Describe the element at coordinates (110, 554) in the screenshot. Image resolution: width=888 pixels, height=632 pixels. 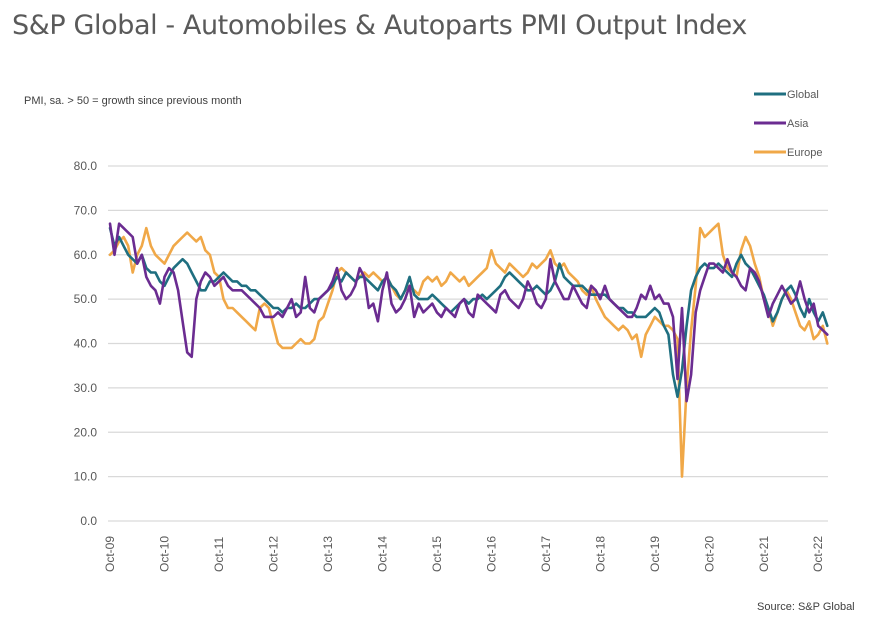
I see `x-tick-label: Oct-09` at that location.